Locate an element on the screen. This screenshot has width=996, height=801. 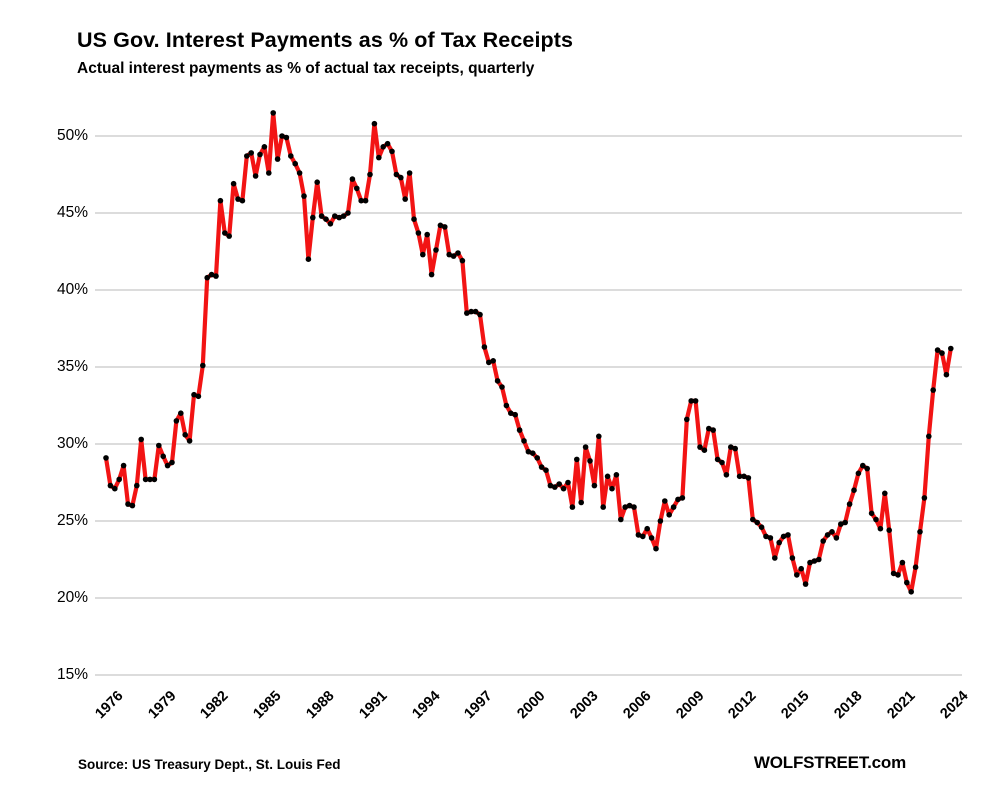
y-tick-label: 35% is located at coordinates (72, 366).